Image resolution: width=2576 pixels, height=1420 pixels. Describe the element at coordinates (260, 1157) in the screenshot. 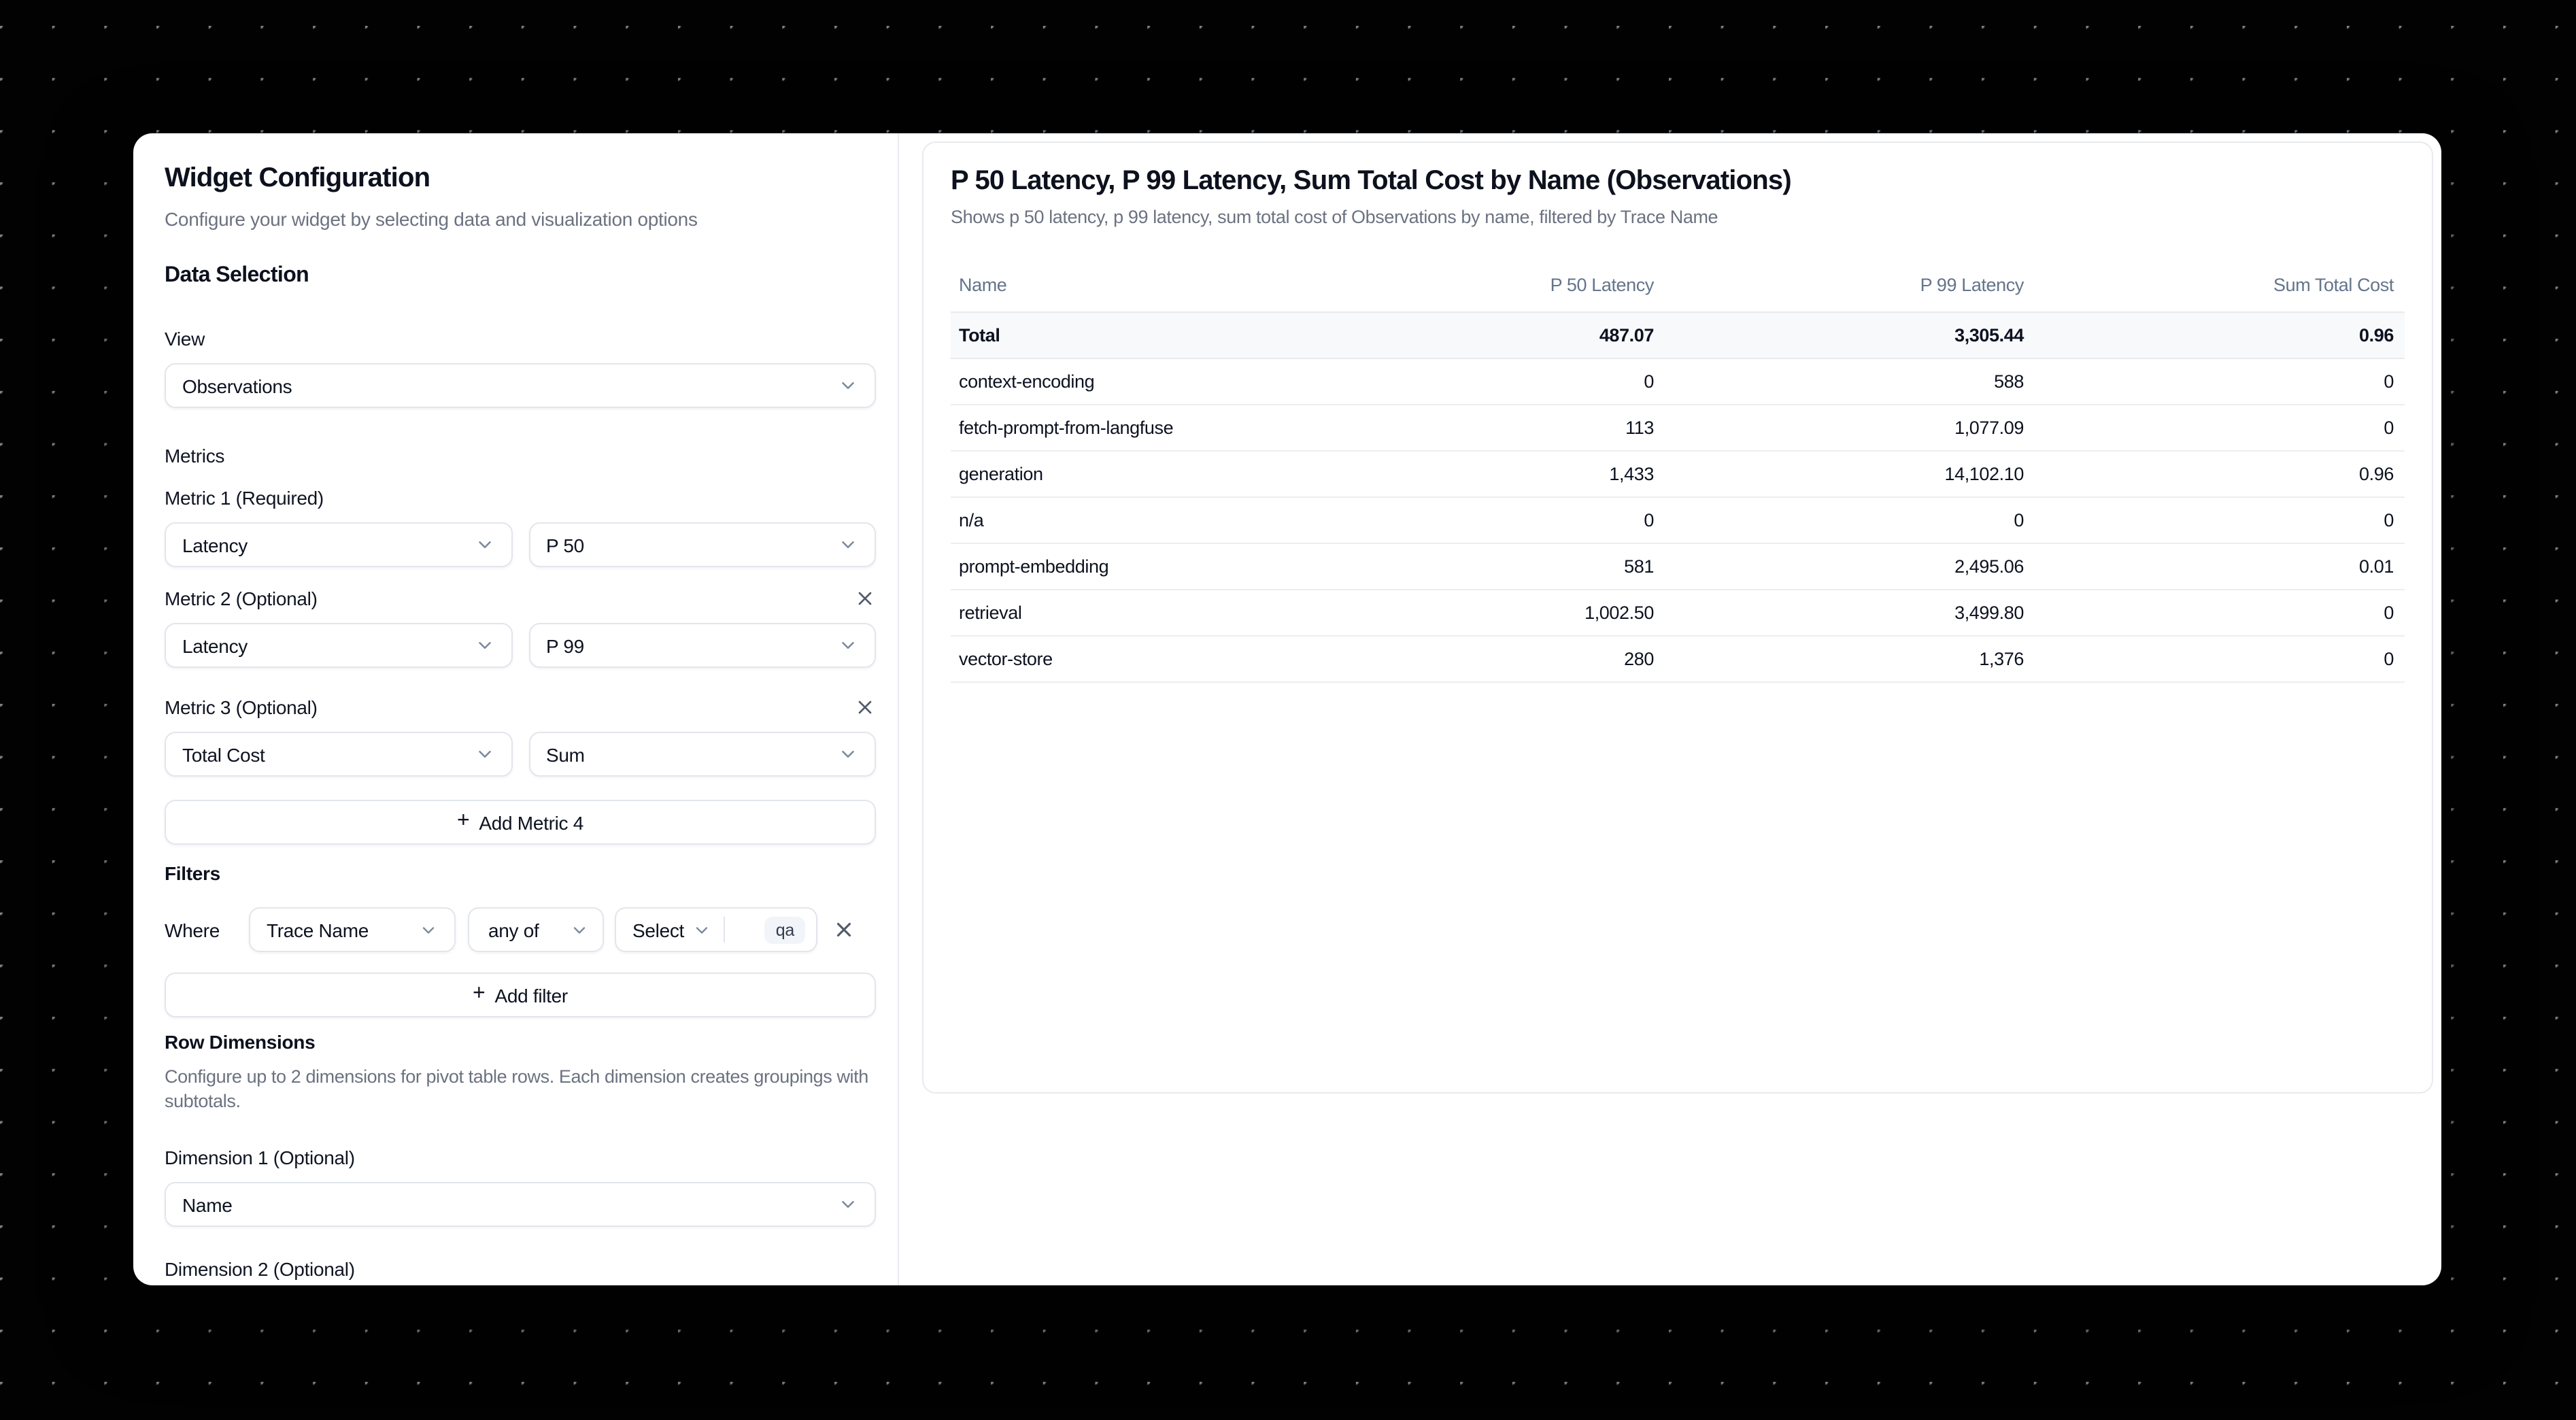

I see `dimension-1-label: Dimension 1 (Optional)` at that location.